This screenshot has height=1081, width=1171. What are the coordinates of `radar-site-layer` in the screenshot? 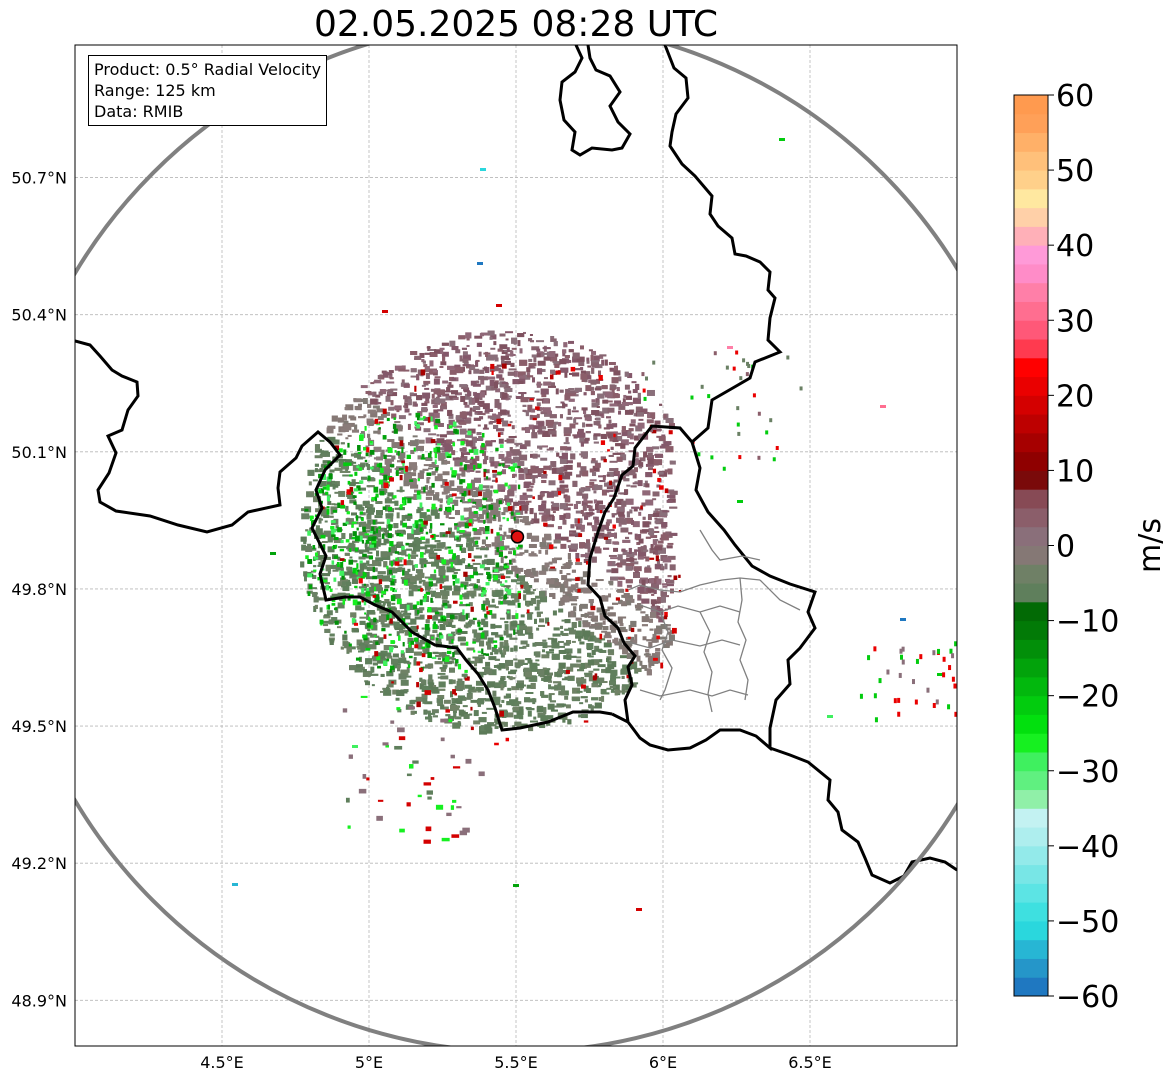 It's located at (517, 537).